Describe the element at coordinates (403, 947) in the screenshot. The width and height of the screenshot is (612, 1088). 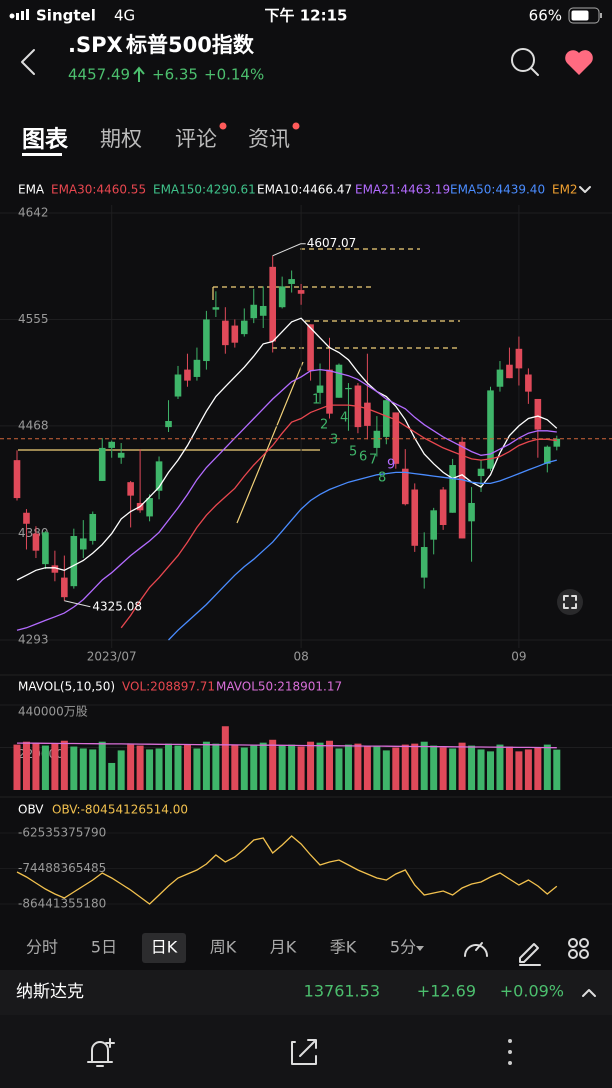
I see `period-tab: 5分` at that location.